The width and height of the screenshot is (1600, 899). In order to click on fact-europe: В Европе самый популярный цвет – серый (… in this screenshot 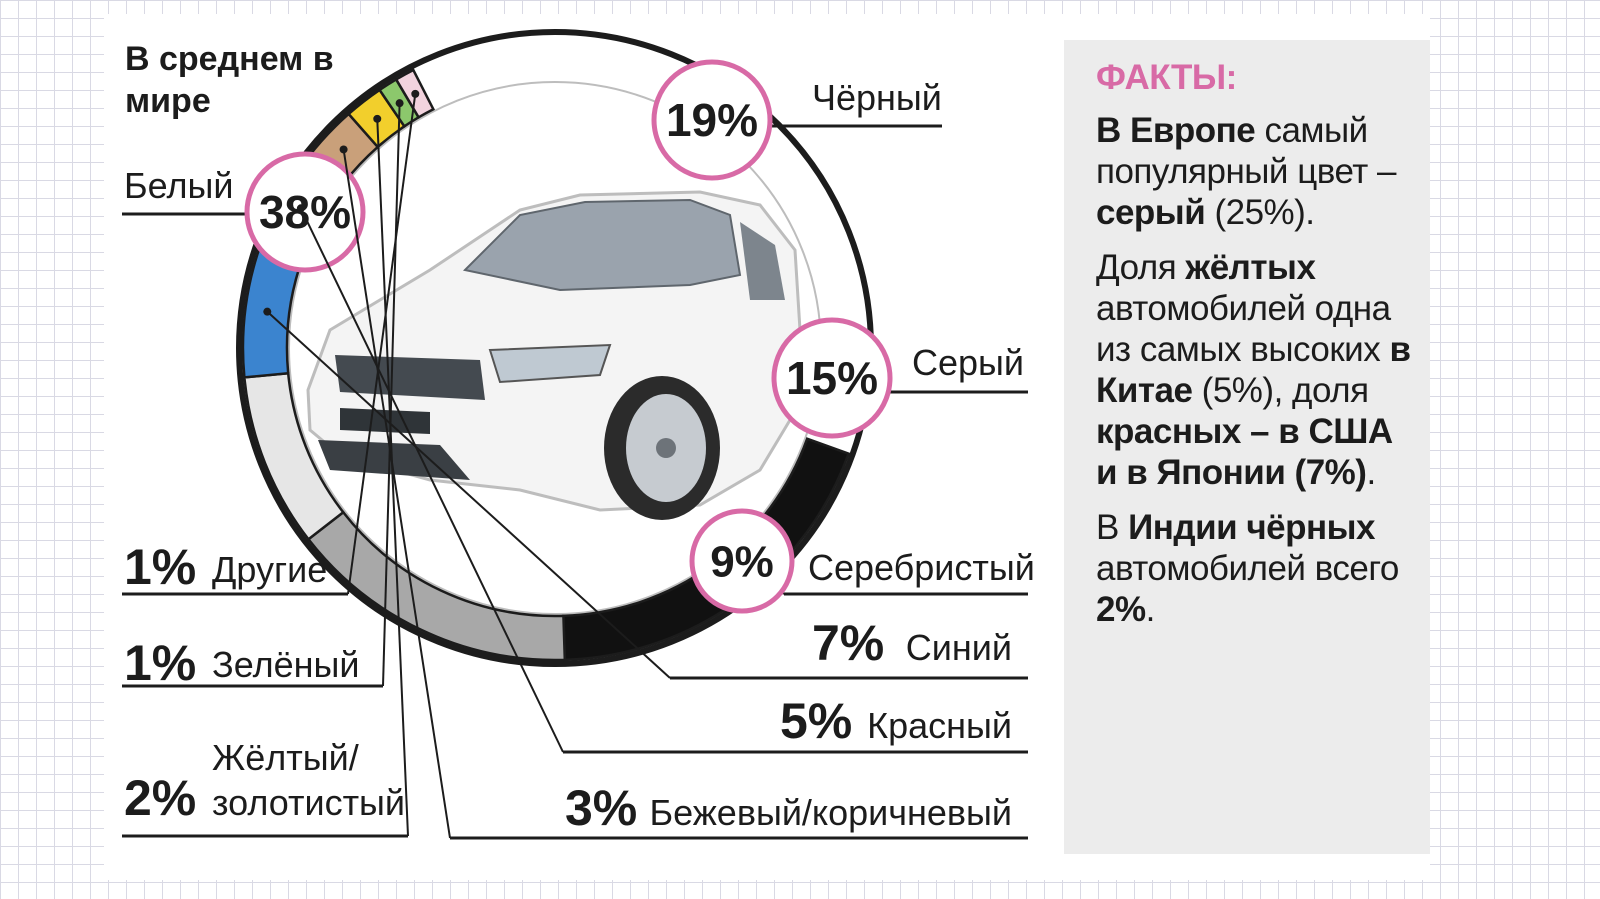, I will do `click(1246, 171)`.